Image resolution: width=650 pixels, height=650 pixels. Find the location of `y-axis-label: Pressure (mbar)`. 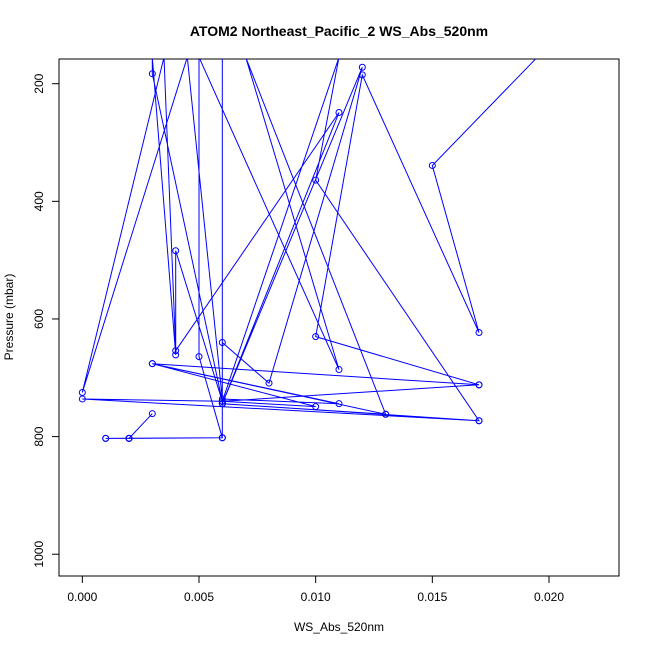

y-axis-label: Pressure (mbar) is located at coordinates (9, 317).